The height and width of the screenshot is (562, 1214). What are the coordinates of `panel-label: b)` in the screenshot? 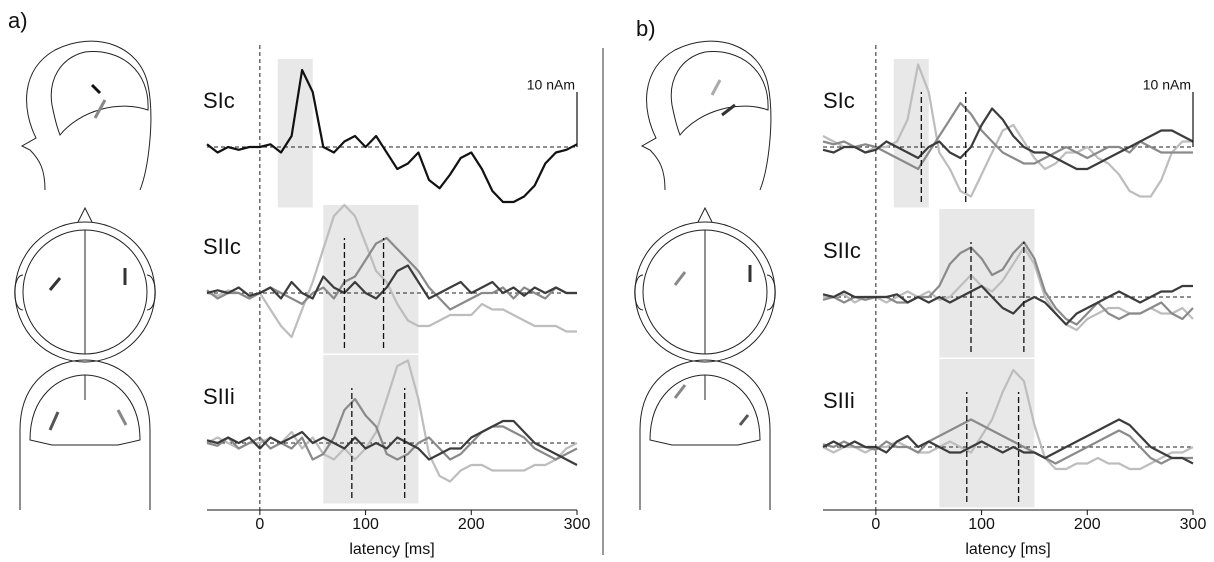 It's located at (646, 28).